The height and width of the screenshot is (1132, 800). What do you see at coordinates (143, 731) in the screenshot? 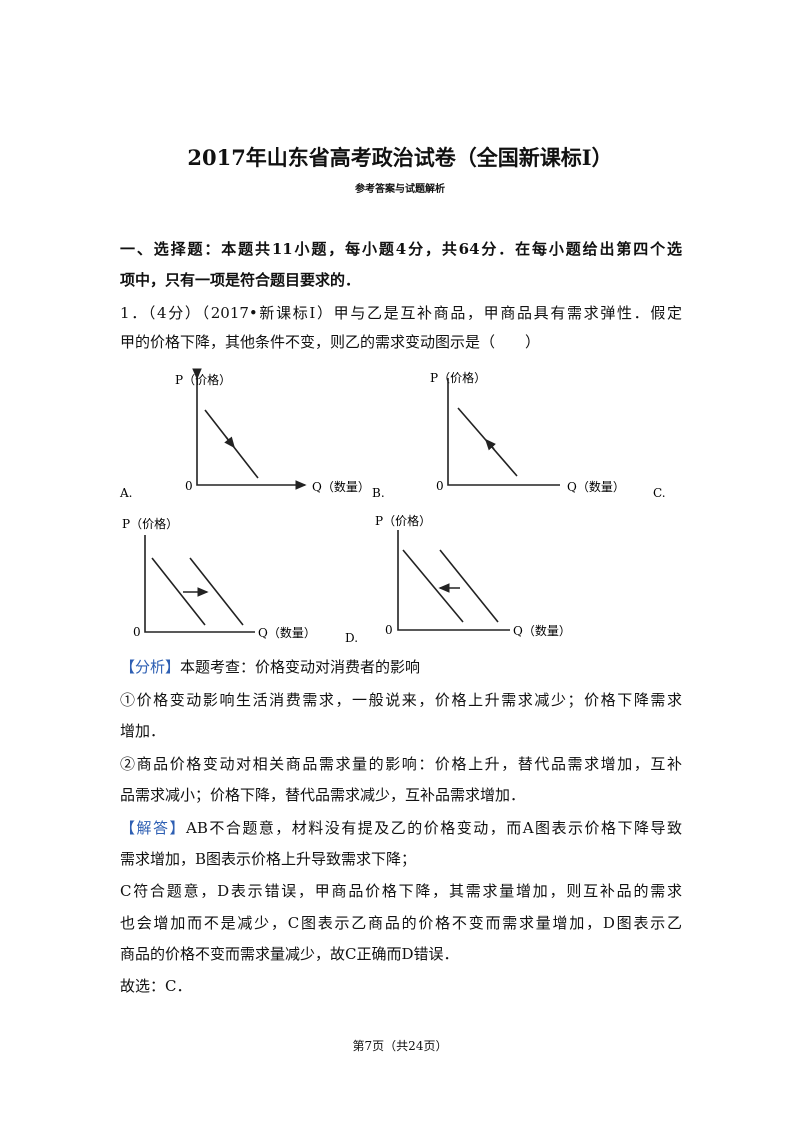
I see `analysis-text: 增加．` at bounding box center [143, 731].